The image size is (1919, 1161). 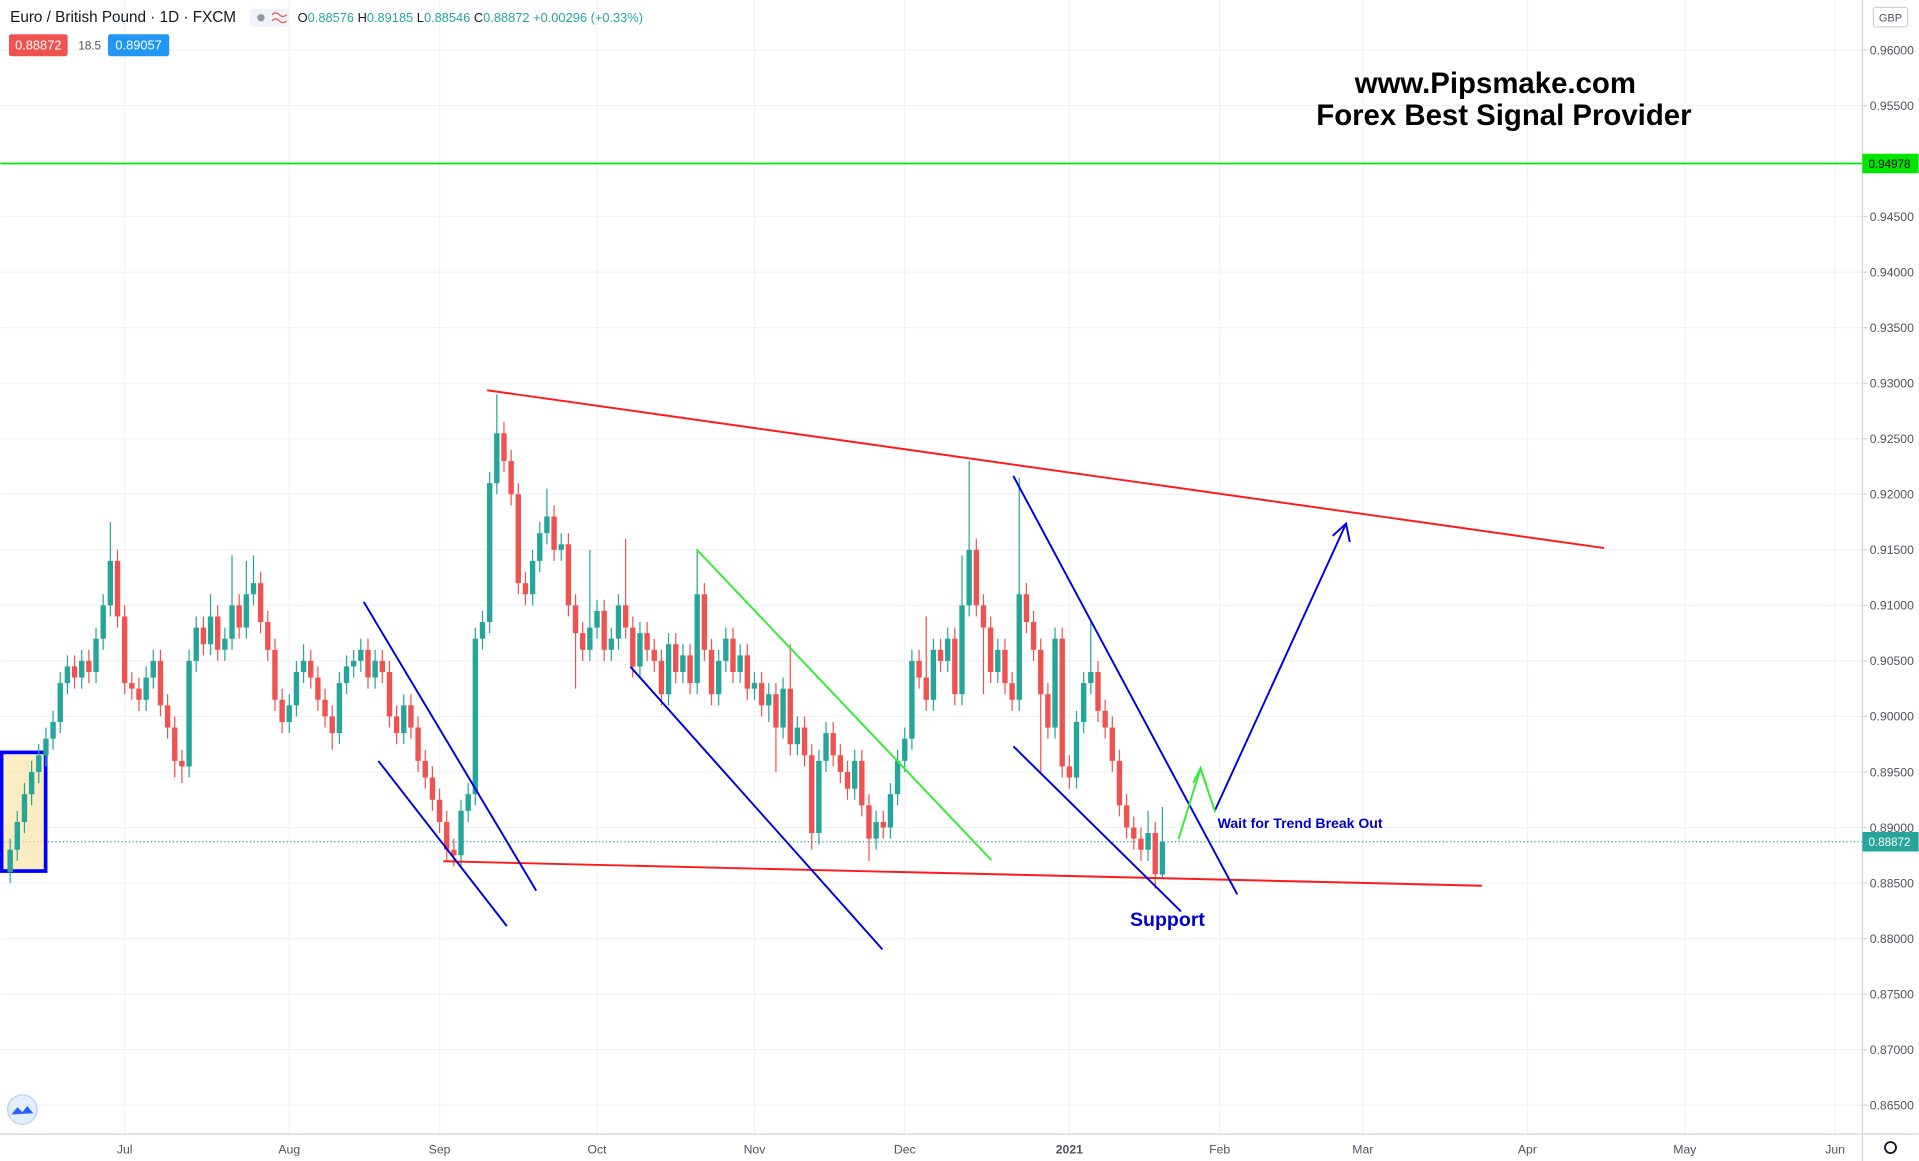 I want to click on y-tick-label: 0.88000, so click(x=1892, y=939).